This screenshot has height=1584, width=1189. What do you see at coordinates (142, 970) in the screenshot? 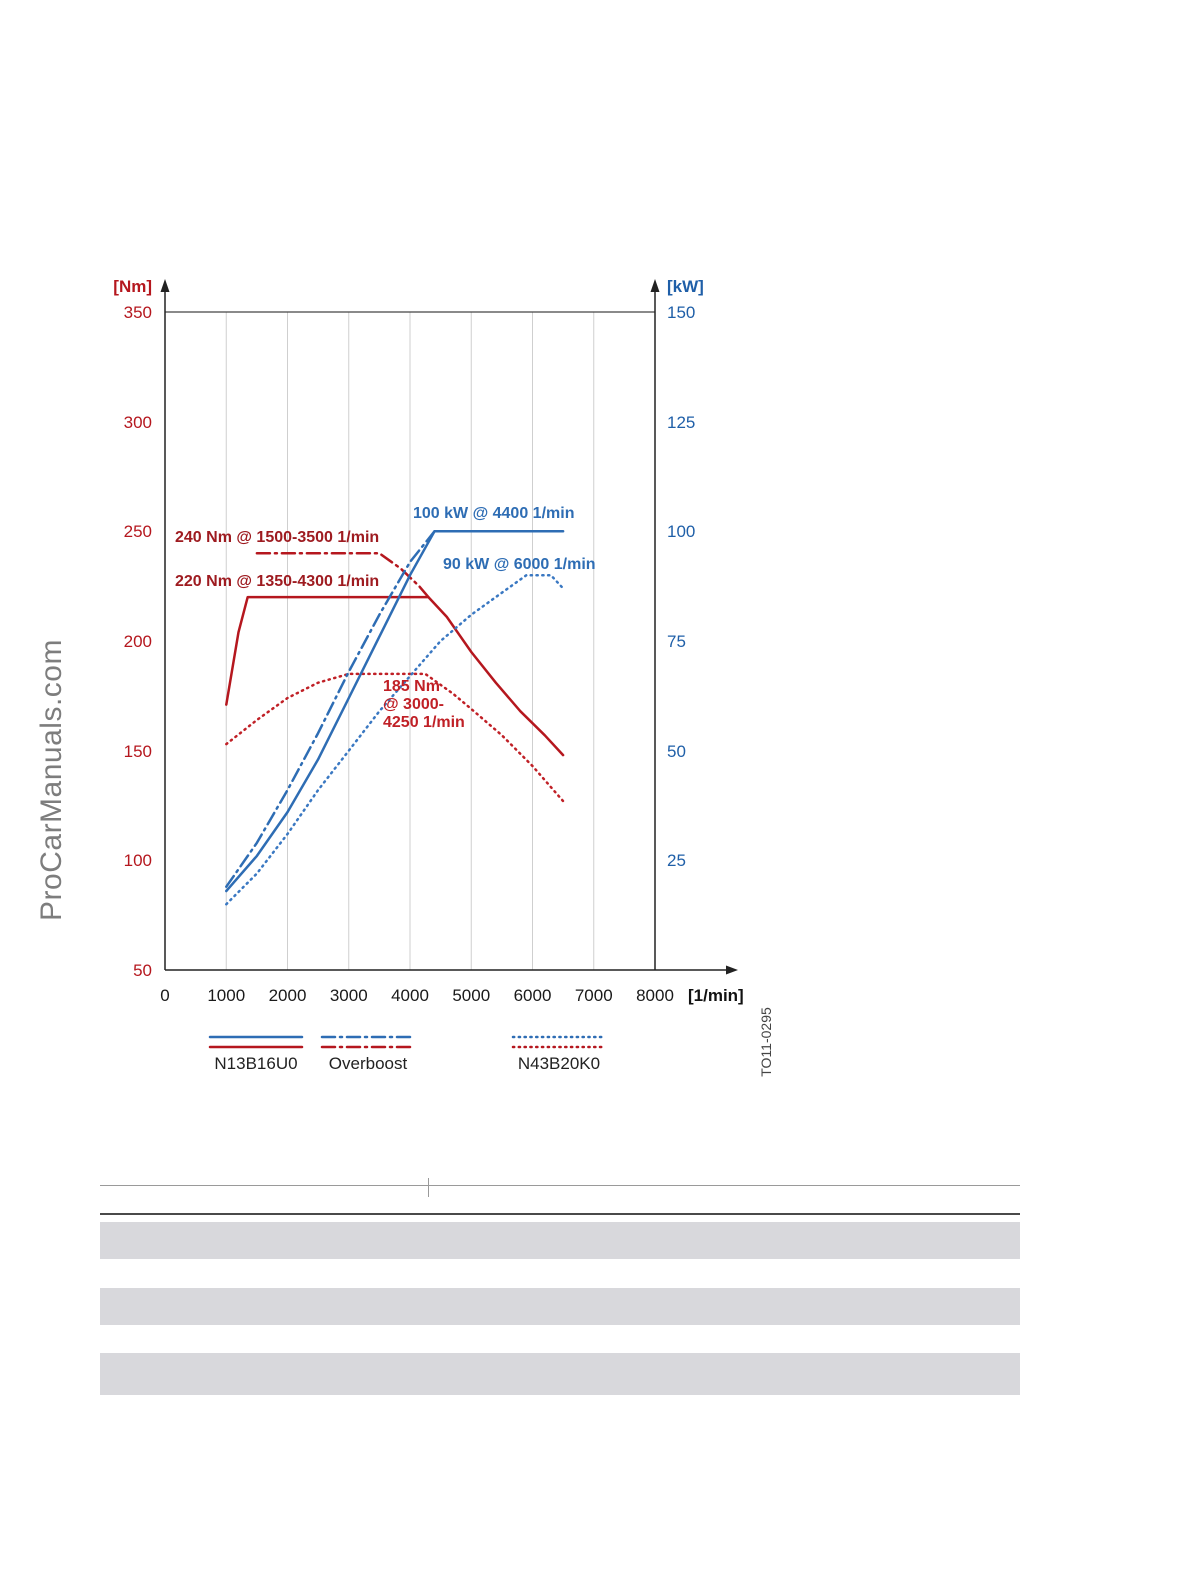
I see `y-left-tick-label: 50` at bounding box center [142, 970].